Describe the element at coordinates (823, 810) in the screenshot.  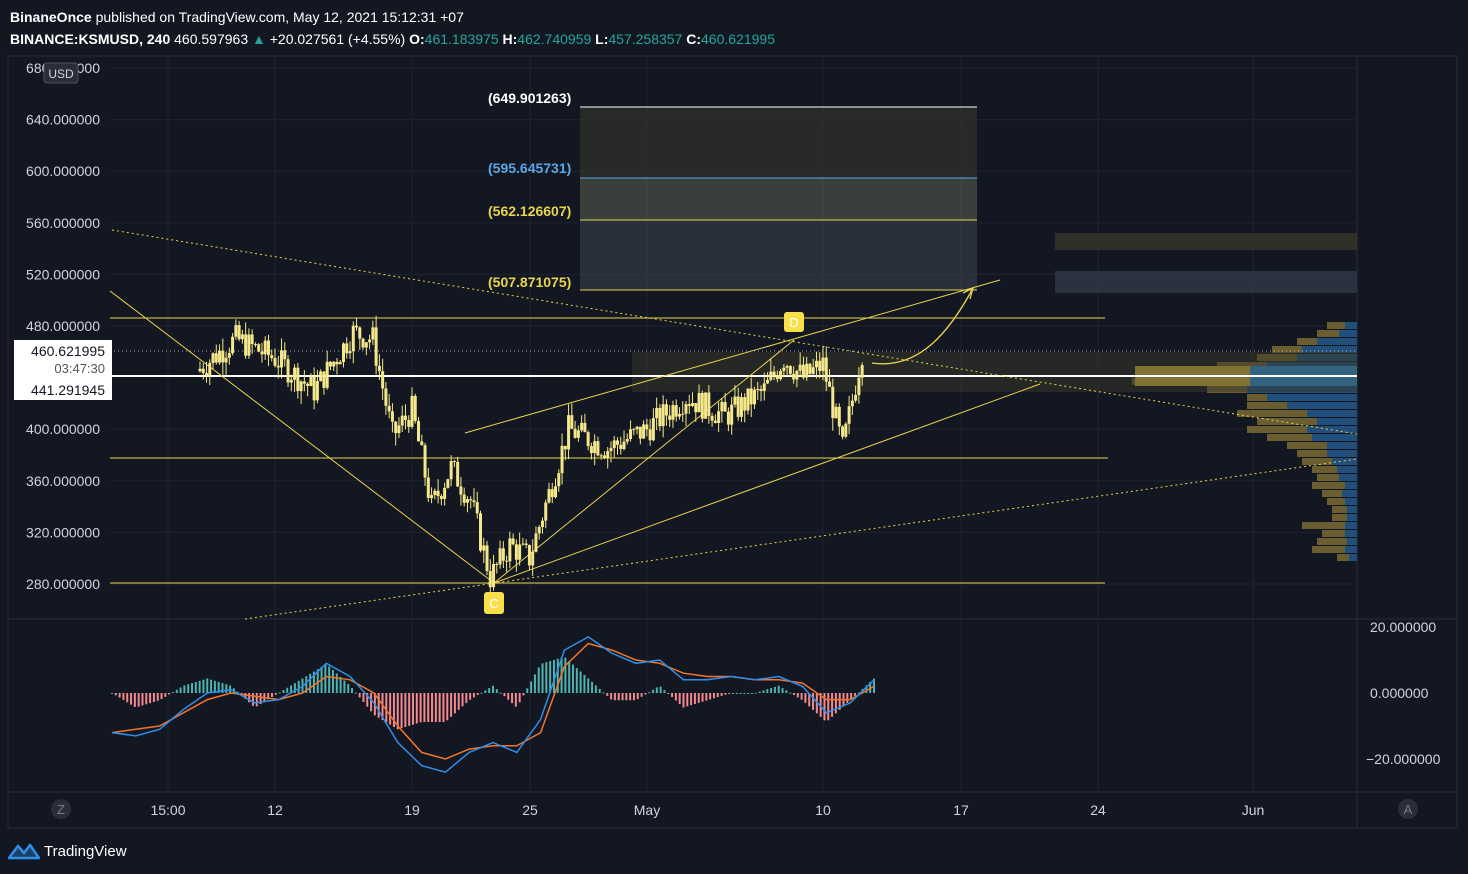
I see `time-tick-label: 10` at that location.